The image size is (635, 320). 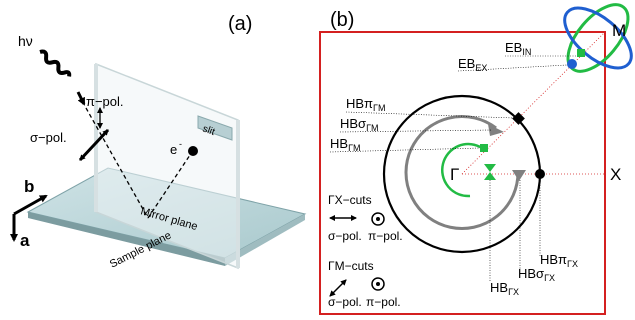 What do you see at coordinates (540, 174) in the screenshot?
I see `dot-marker-gx` at bounding box center [540, 174].